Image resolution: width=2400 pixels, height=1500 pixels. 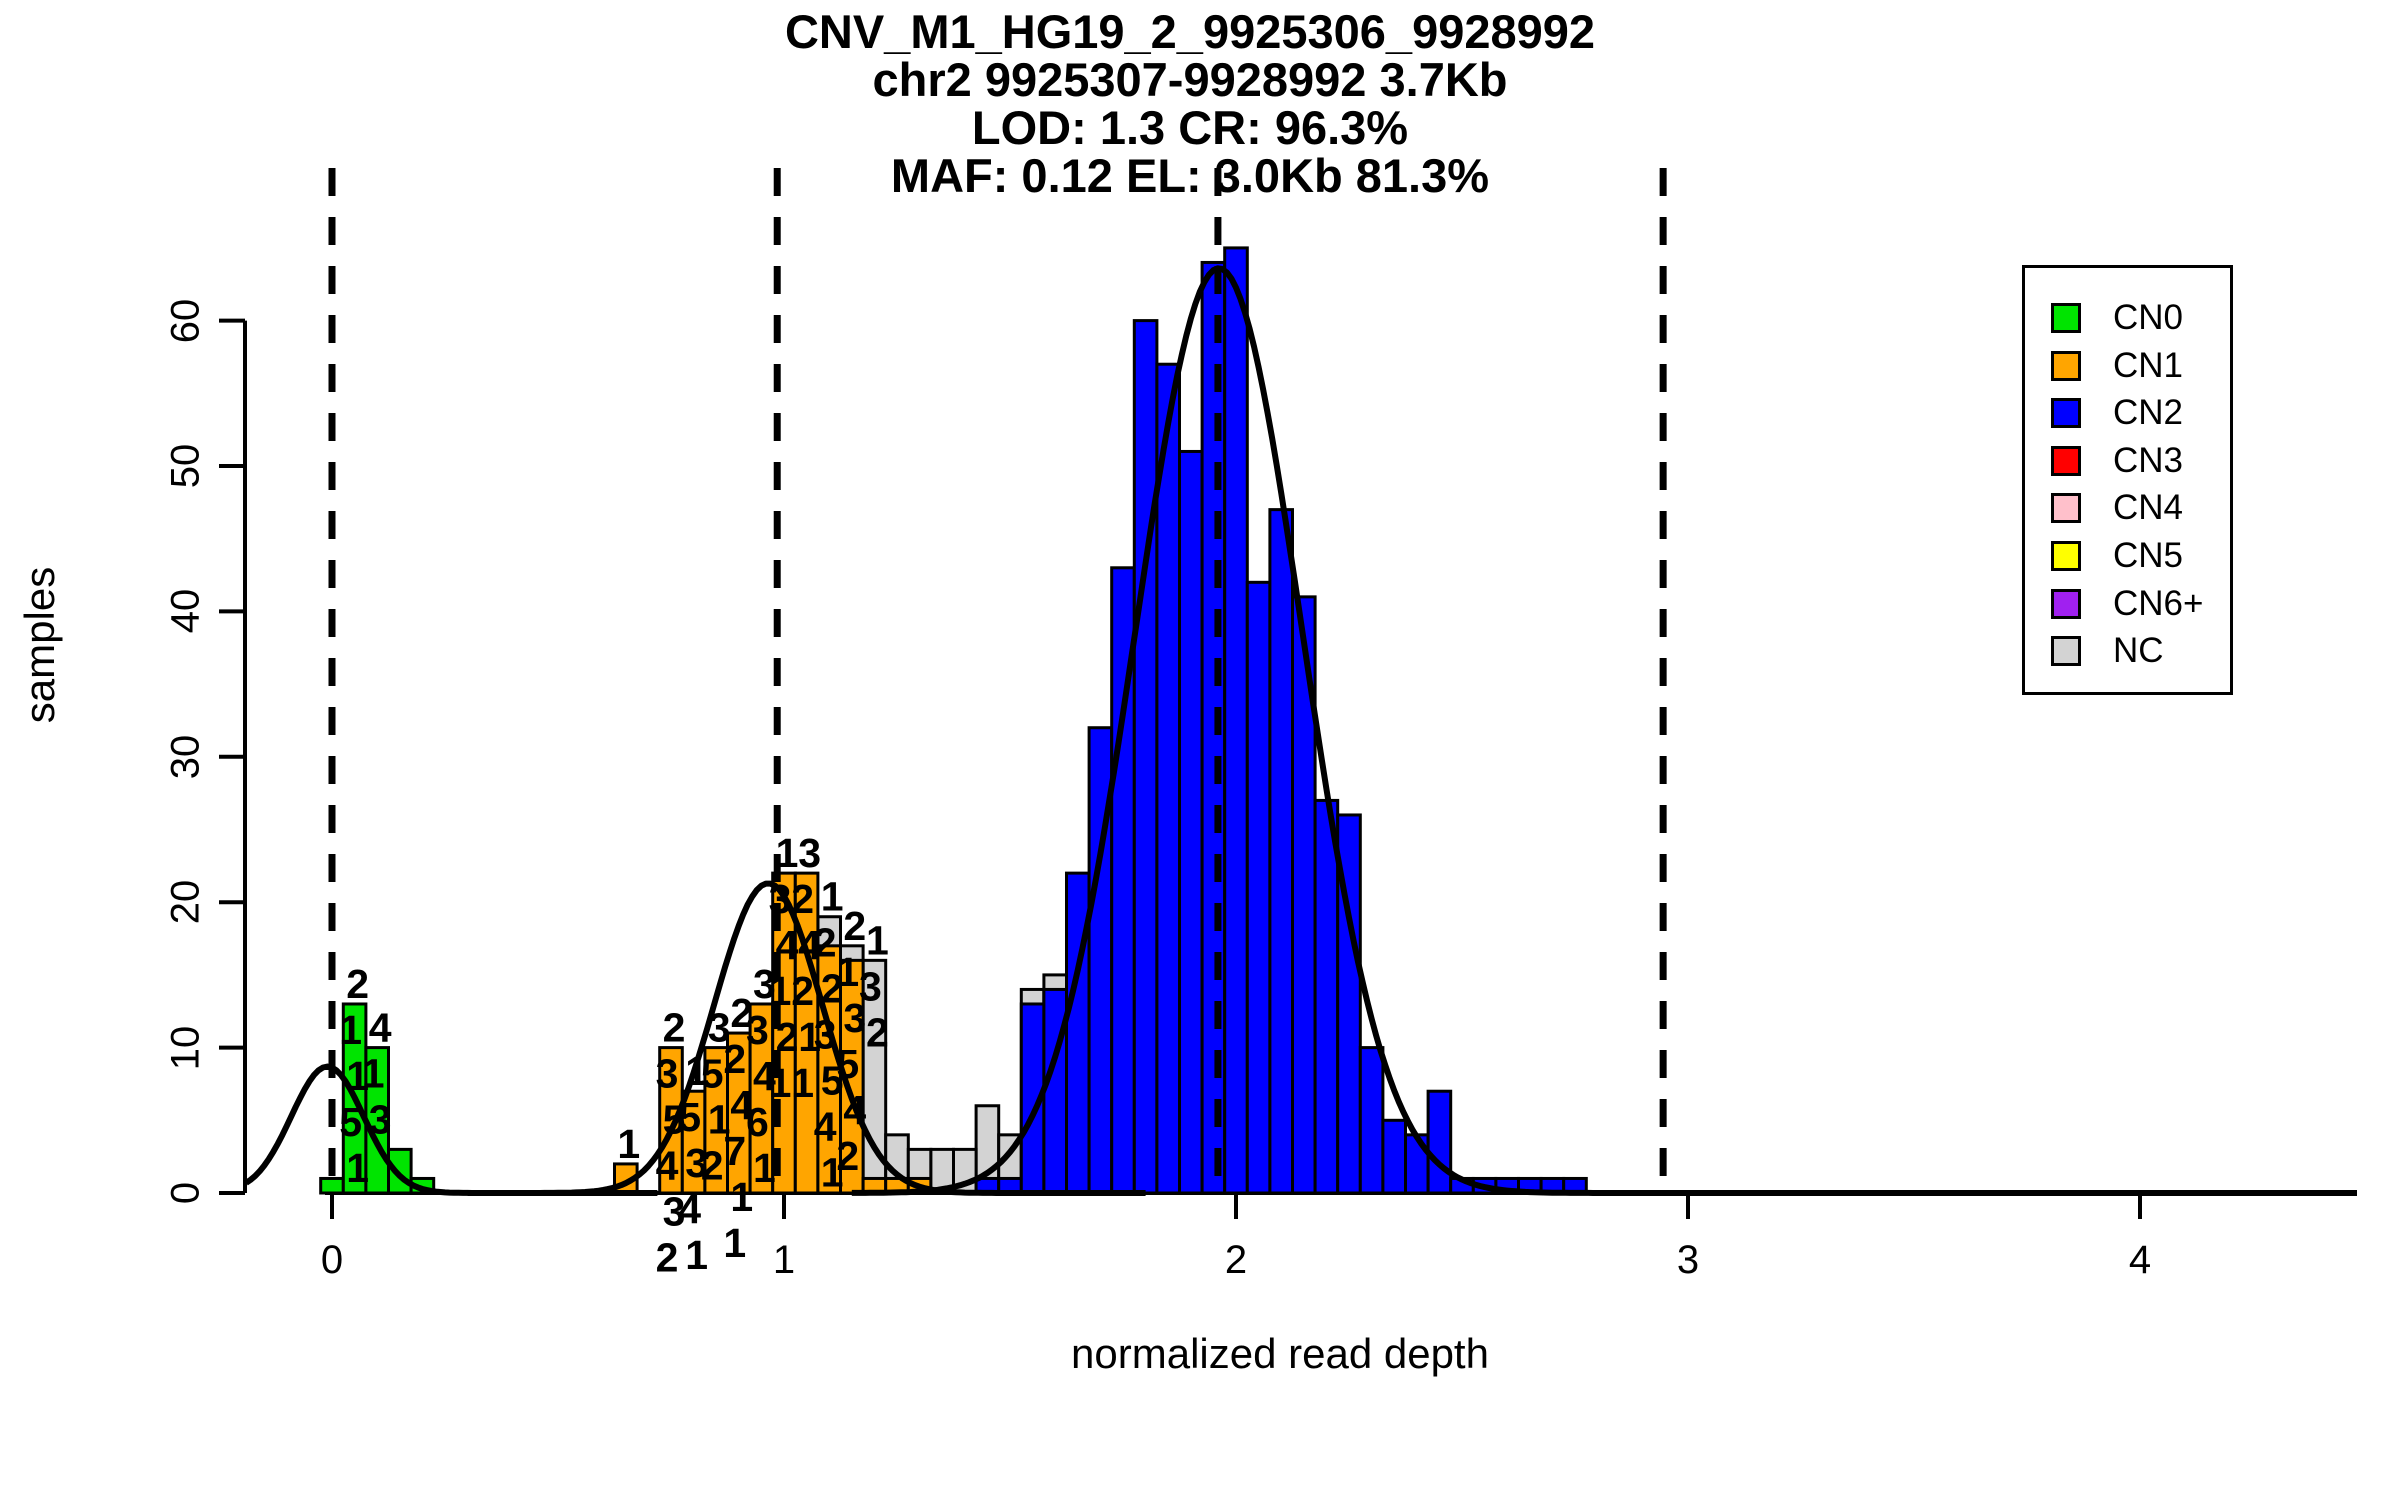 I want to click on y-tick-label-30: 30, so click(x=185, y=757).